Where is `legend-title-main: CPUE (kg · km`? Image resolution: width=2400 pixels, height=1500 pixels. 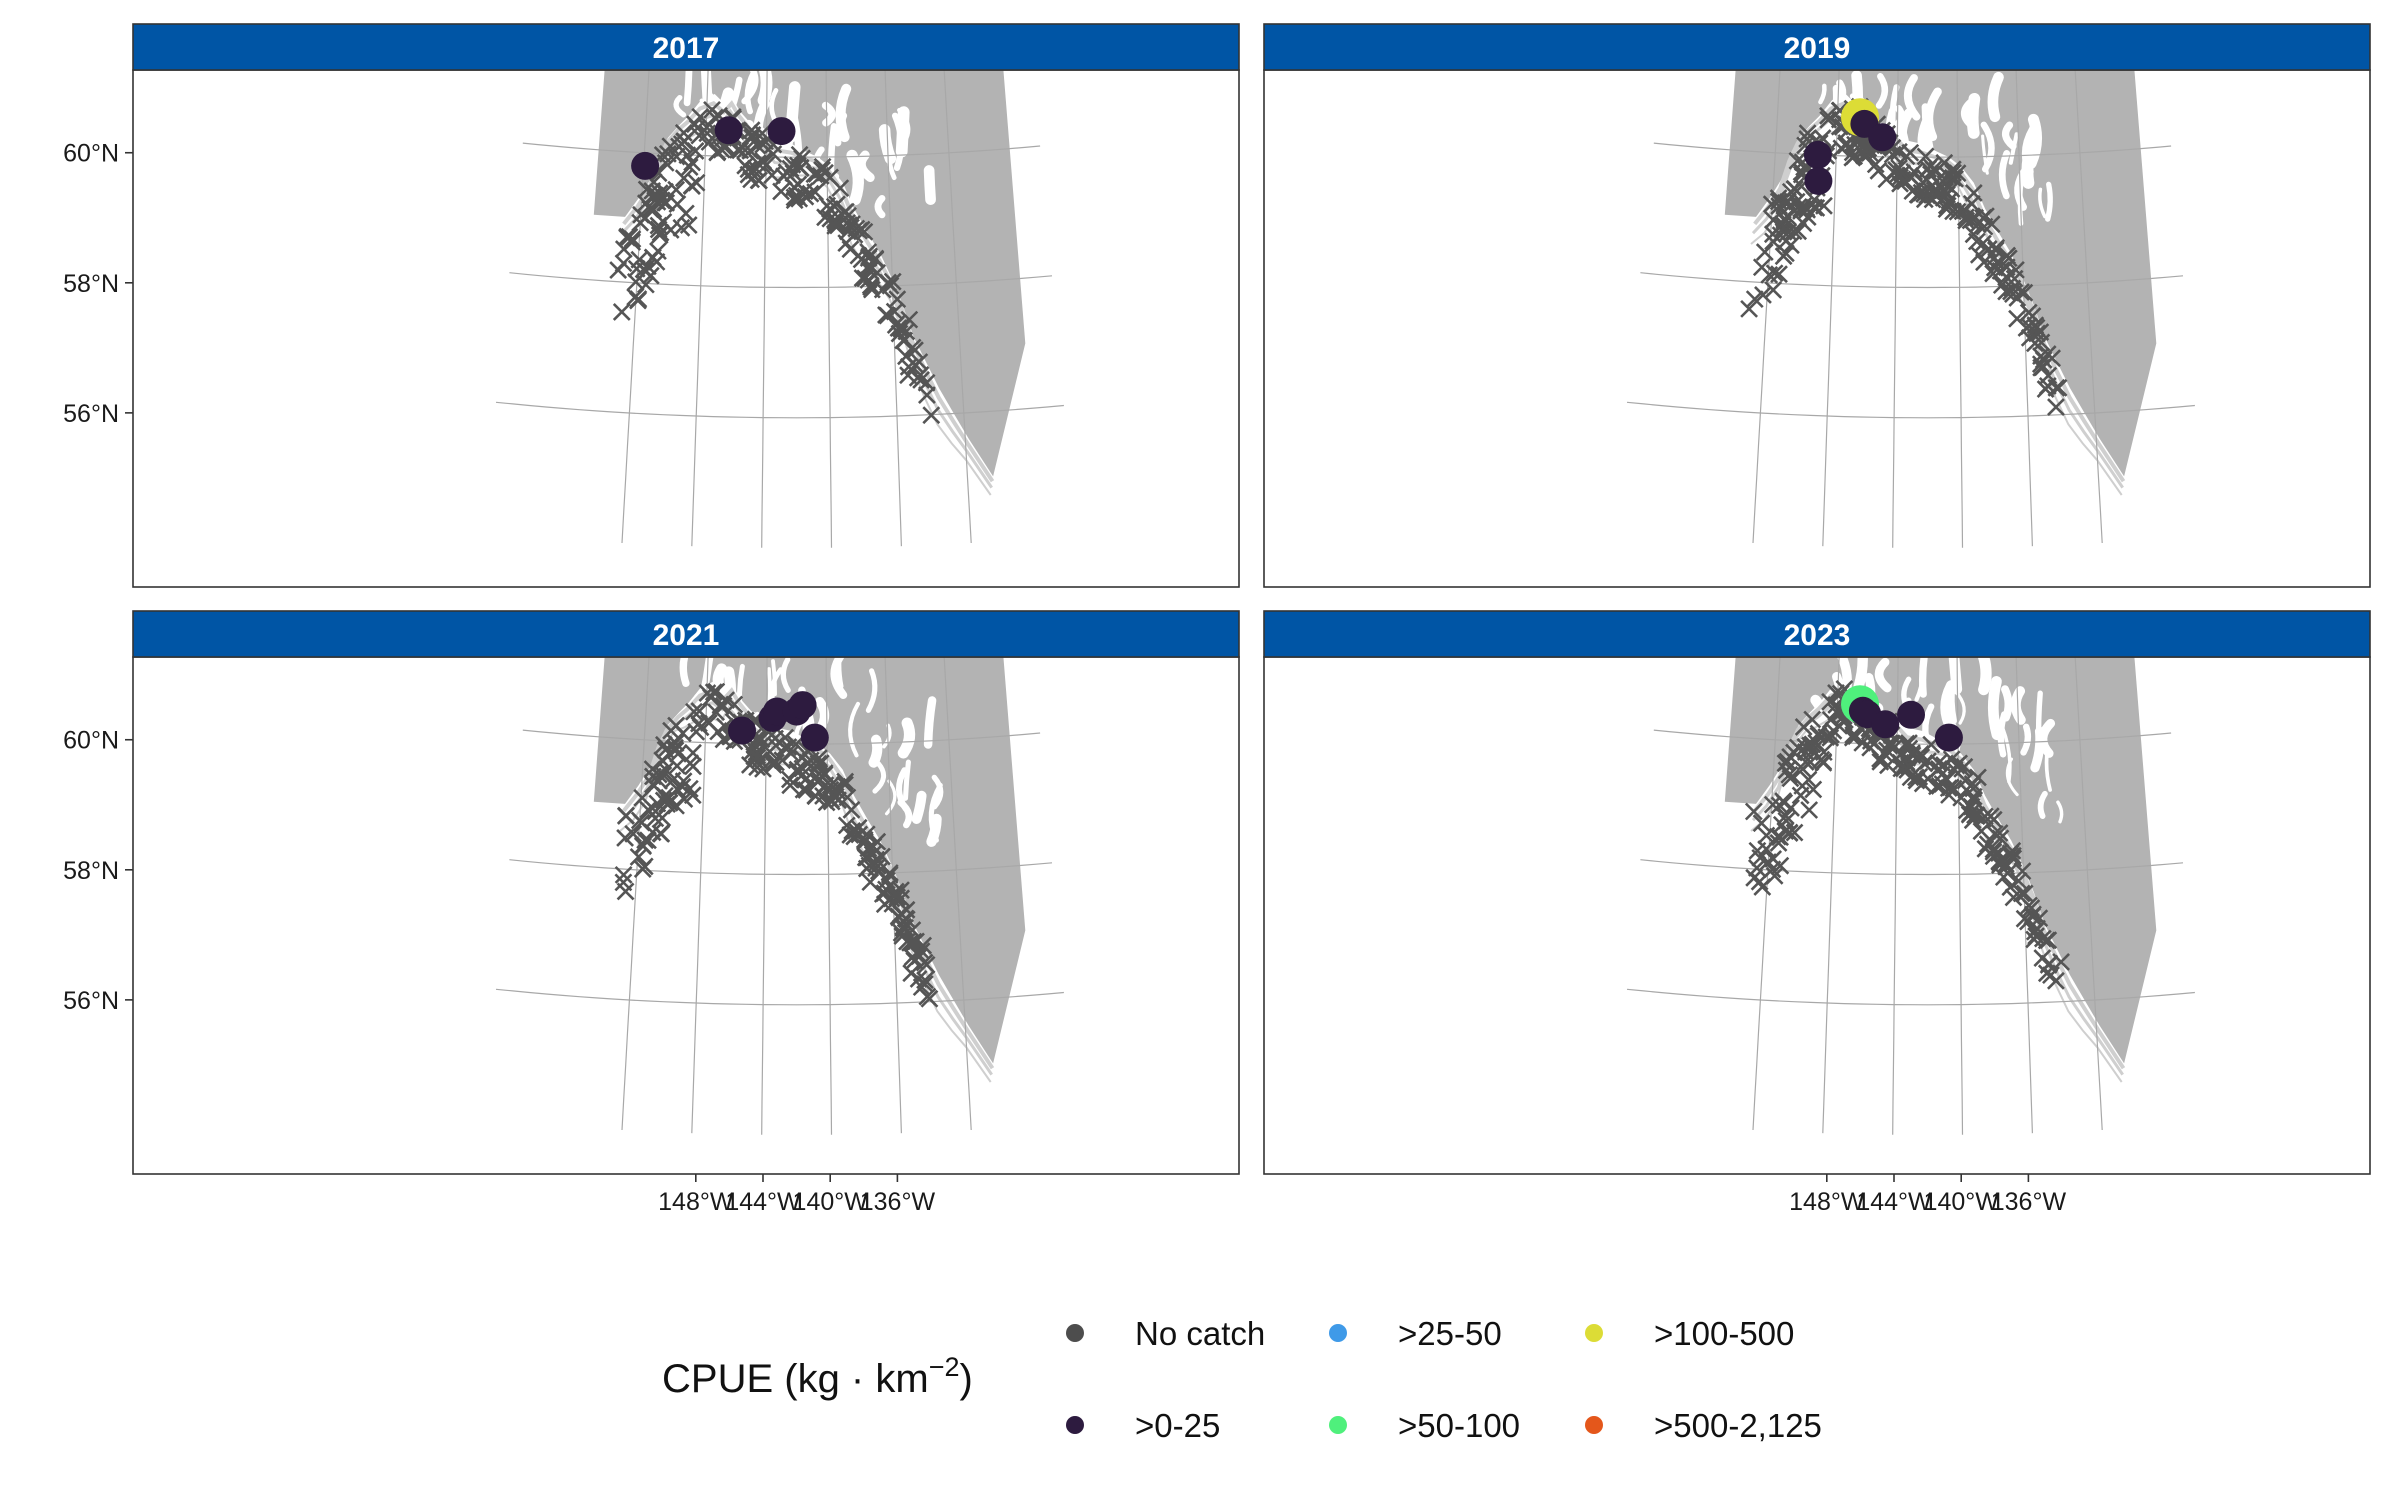 legend-title-main: CPUE (kg · km is located at coordinates (795, 1379).